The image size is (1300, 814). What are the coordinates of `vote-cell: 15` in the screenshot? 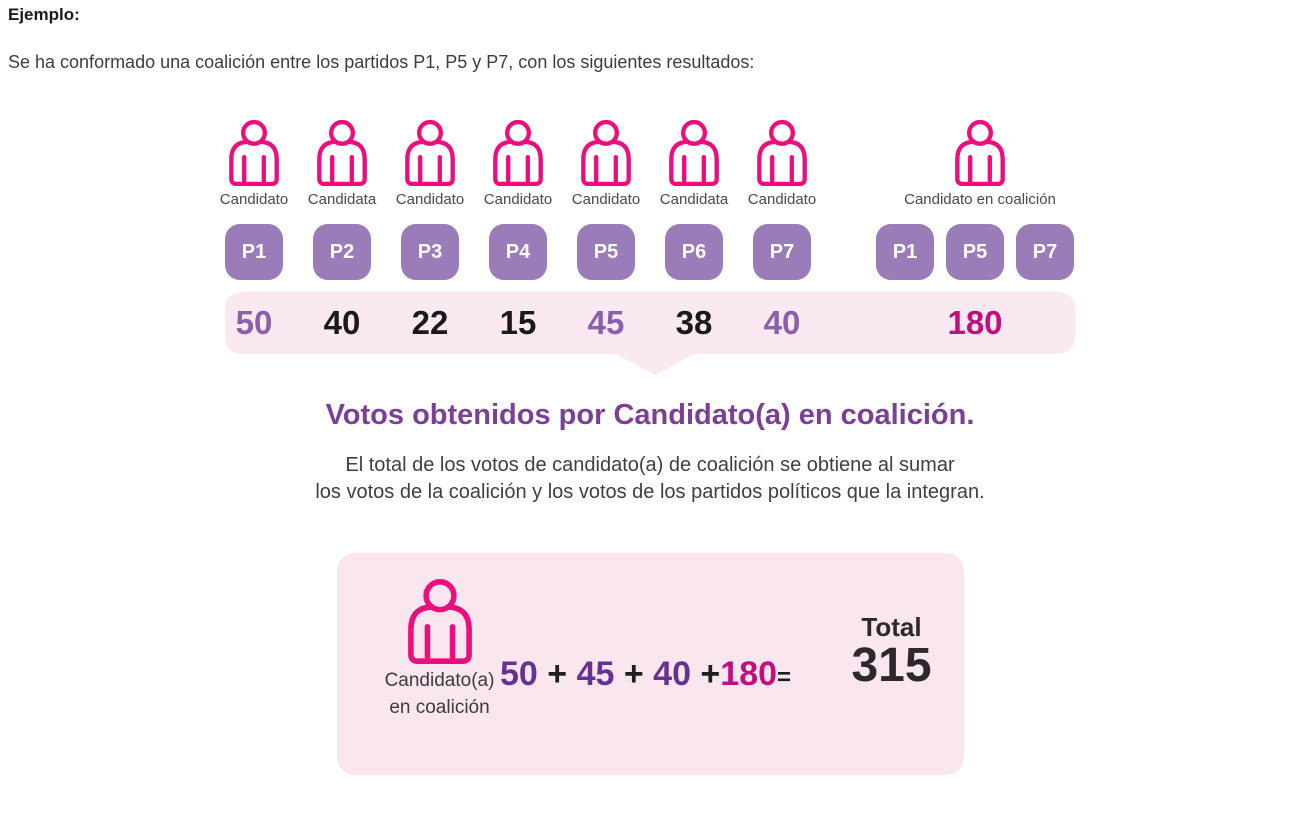 It's located at (518, 323).